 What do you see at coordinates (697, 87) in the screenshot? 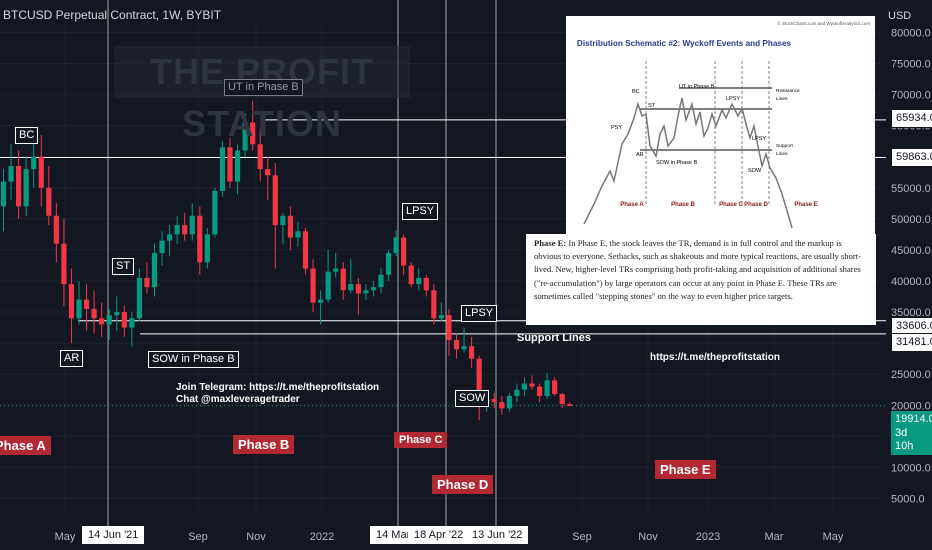
I see `schematic-label-ut: UT in Phase B` at bounding box center [697, 87].